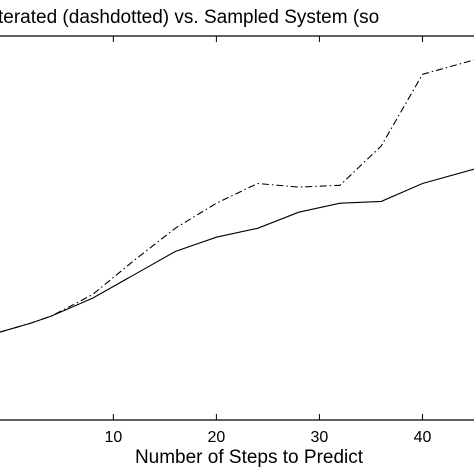 This screenshot has width=474, height=474. Describe the element at coordinates (249, 457) in the screenshot. I see `x-axis-label: Number of Steps to Predict` at that location.